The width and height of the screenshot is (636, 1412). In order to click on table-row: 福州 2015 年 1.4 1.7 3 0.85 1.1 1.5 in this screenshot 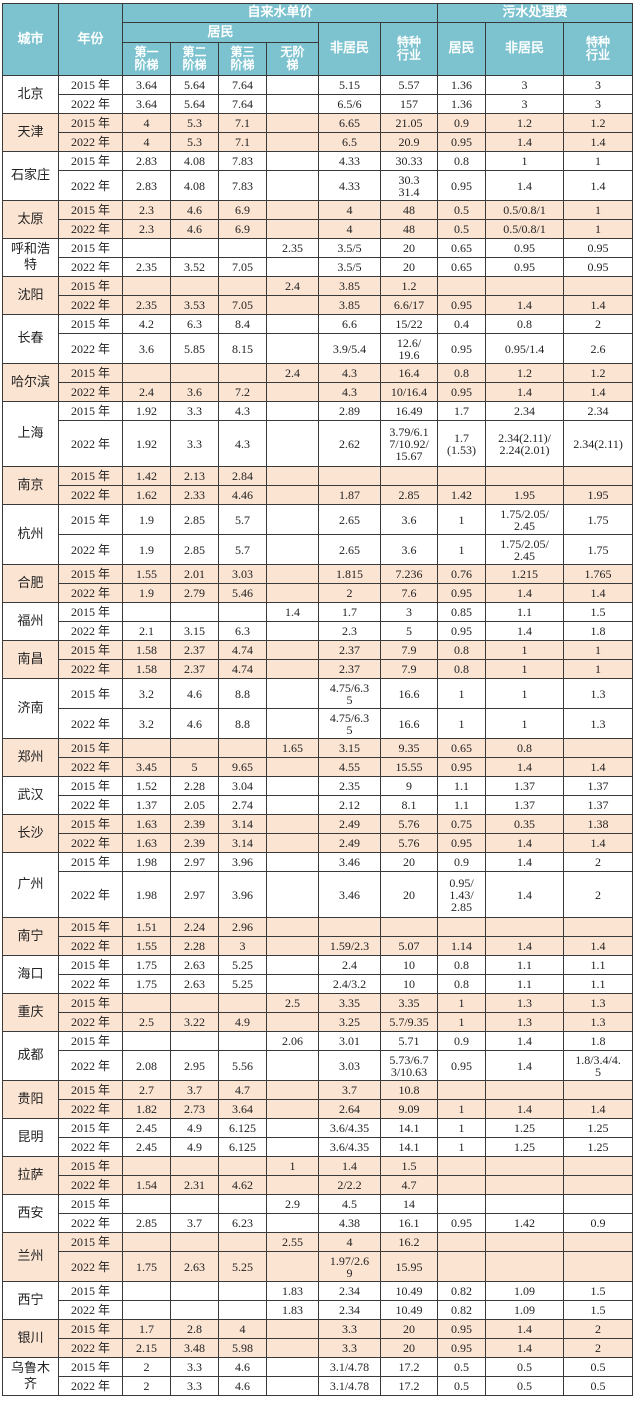, I will do `click(318, 621)`.